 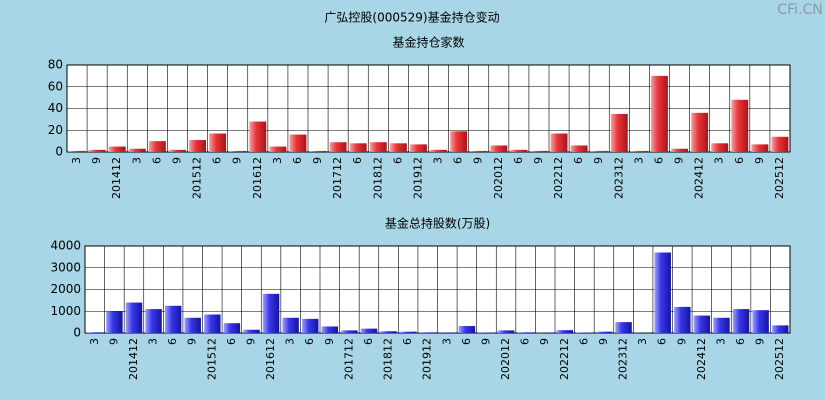 I want to click on x-tick-label: 201512, so click(x=211, y=359).